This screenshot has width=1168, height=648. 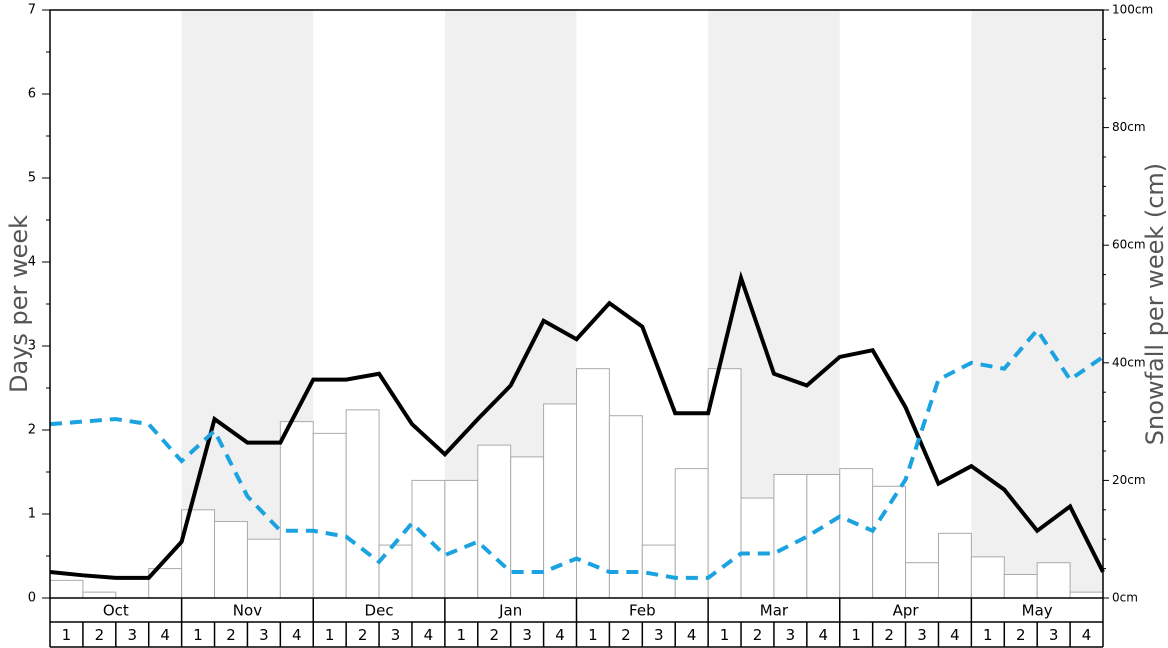 What do you see at coordinates (1125, 598) in the screenshot?
I see `right-tick-label: 0cm` at bounding box center [1125, 598].